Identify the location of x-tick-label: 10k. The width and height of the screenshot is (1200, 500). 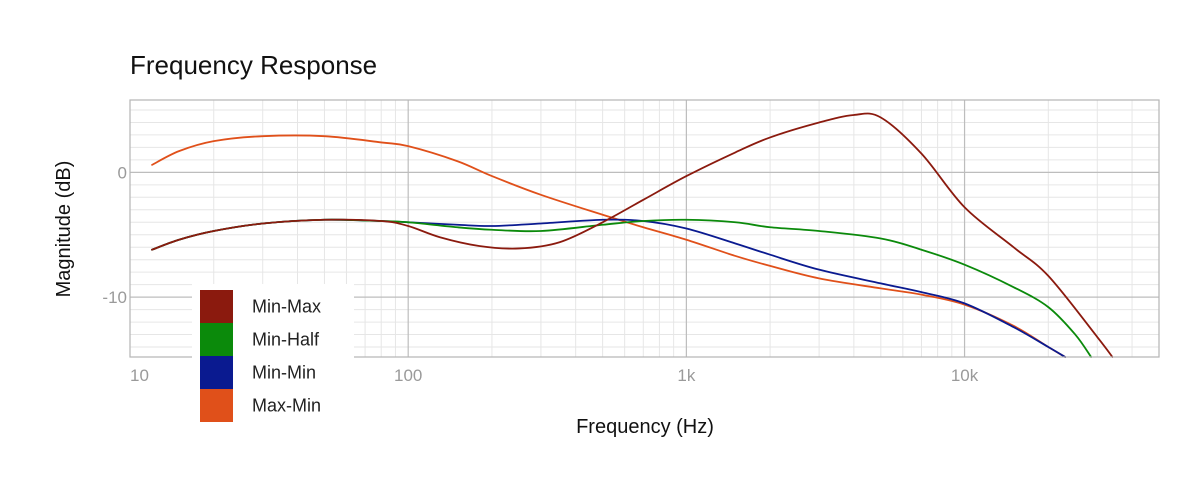
(965, 375).